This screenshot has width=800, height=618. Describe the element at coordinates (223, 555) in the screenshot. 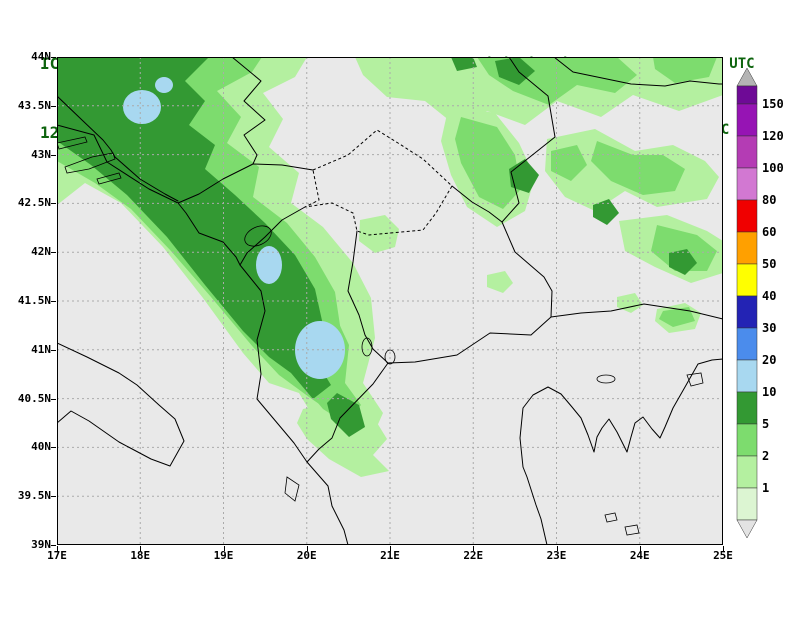

I see `lon-axis-label: 19E` at that location.